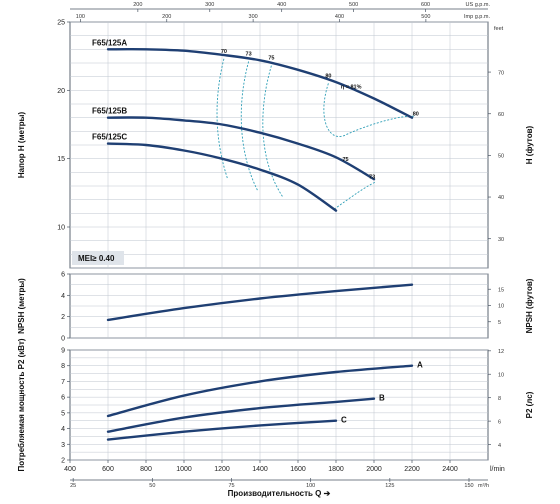  I want to click on npsh-ytick-label: 0, so click(63, 339).